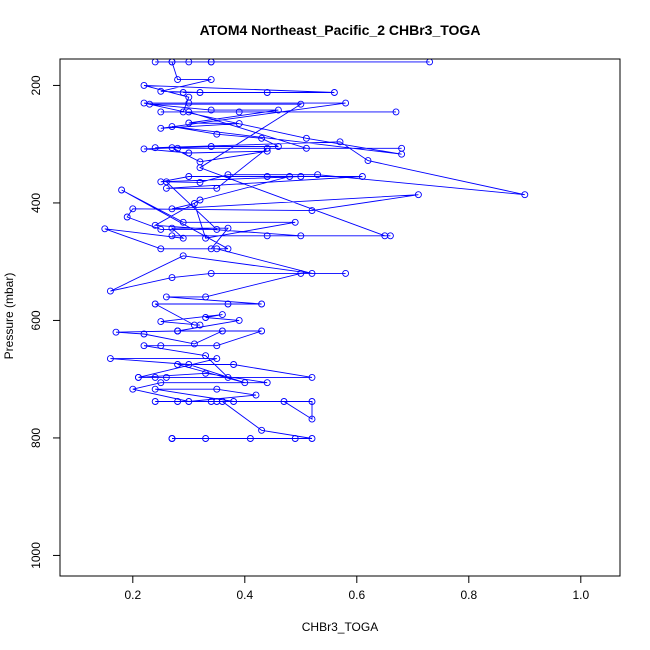 The image size is (650, 650). I want to click on y-tick-label: 1000, so click(36, 555).